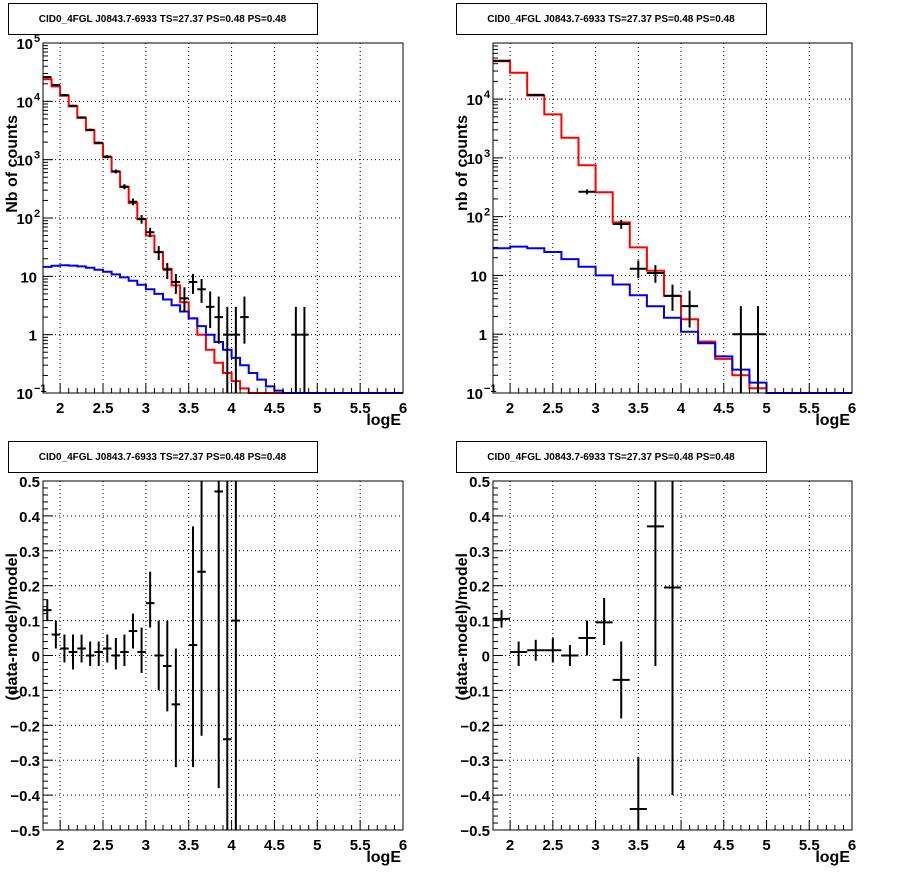 The height and width of the screenshot is (875, 898). What do you see at coordinates (479, 482) in the screenshot?
I see `y-tick-label: 0.5` at bounding box center [479, 482].